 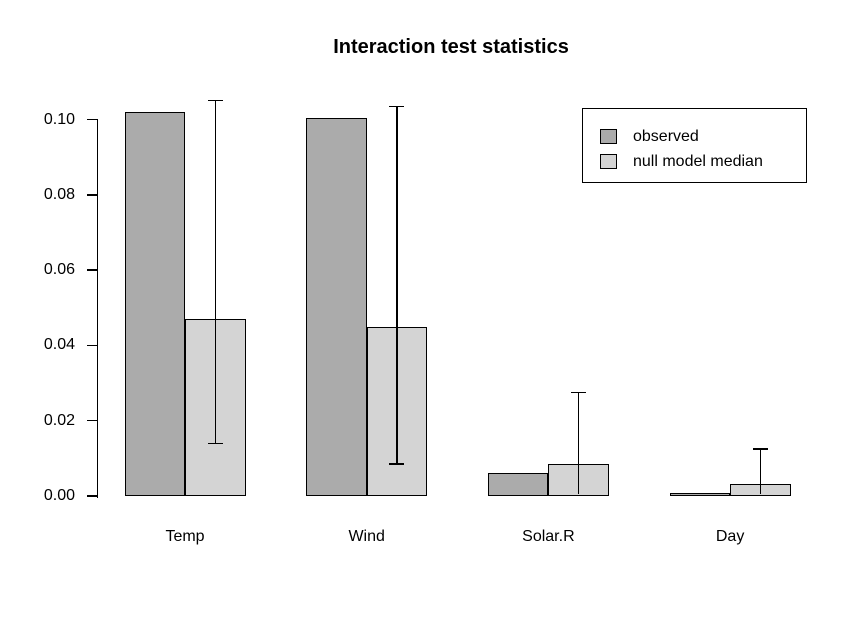 I want to click on bar-observed-temp, so click(x=154, y=303).